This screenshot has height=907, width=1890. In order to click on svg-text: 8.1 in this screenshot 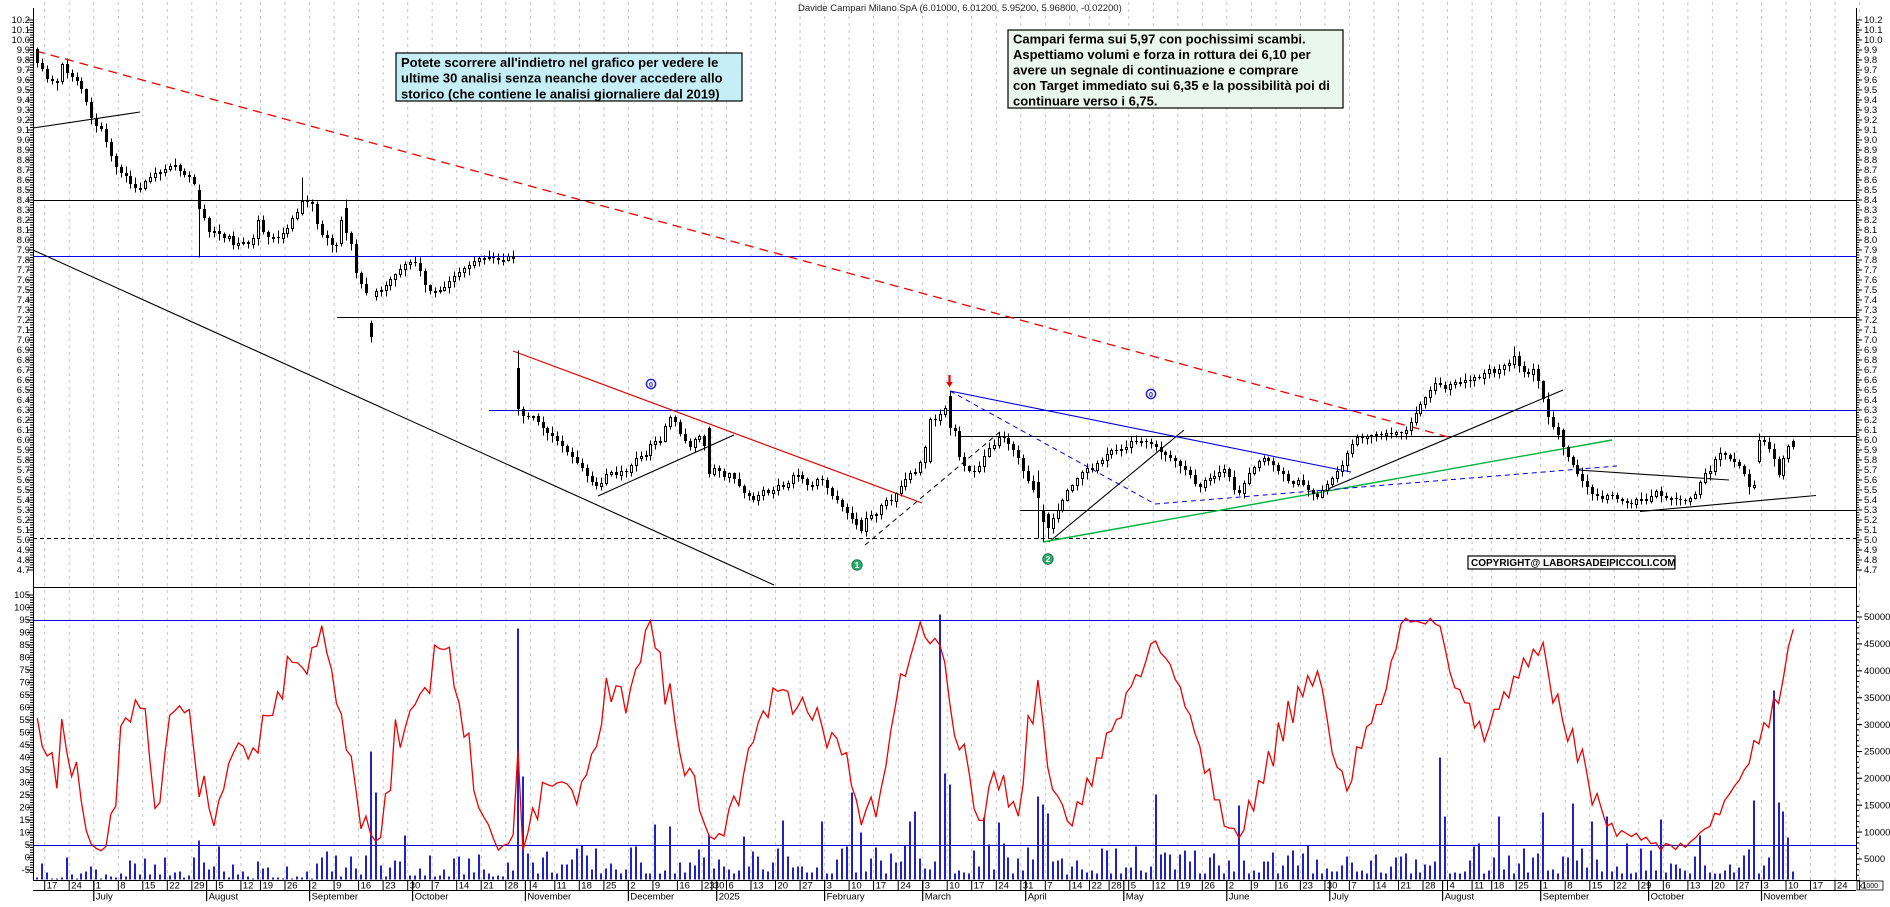, I will do `click(23, 230)`.